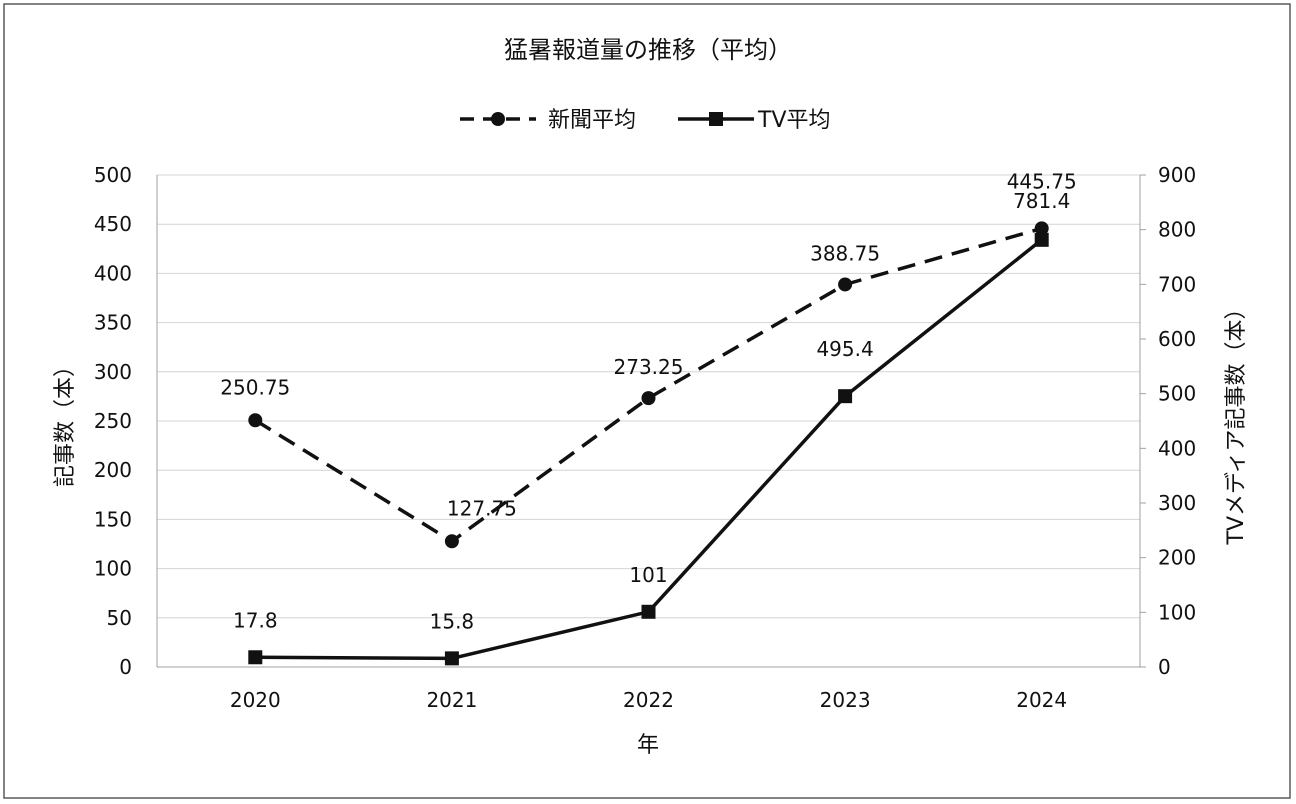 The width and height of the screenshot is (1296, 804). Describe the element at coordinates (1177, 448) in the screenshot. I see `y2-tick-label: 400` at that location.